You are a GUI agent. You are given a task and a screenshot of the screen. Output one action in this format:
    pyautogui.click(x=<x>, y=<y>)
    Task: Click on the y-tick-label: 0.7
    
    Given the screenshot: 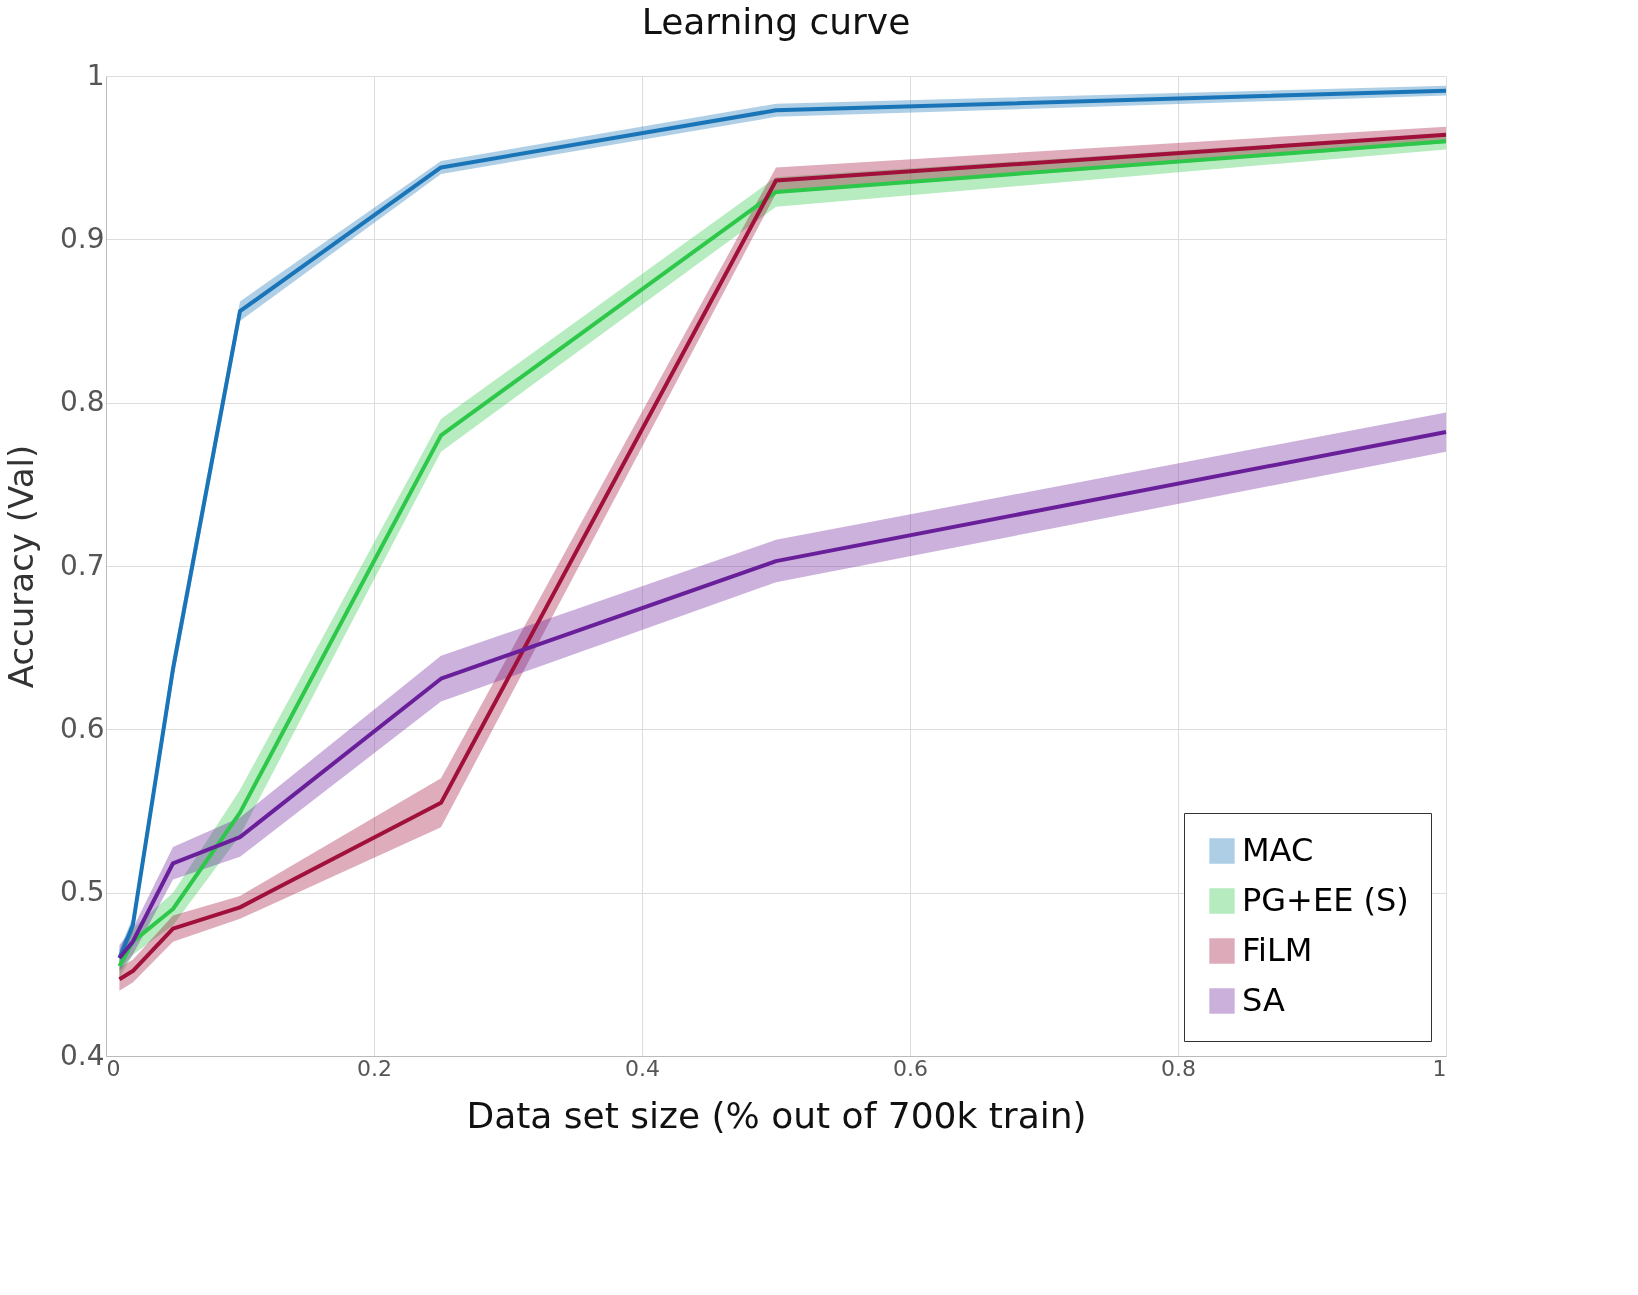 What is the action you would take?
    pyautogui.click(x=82, y=565)
    